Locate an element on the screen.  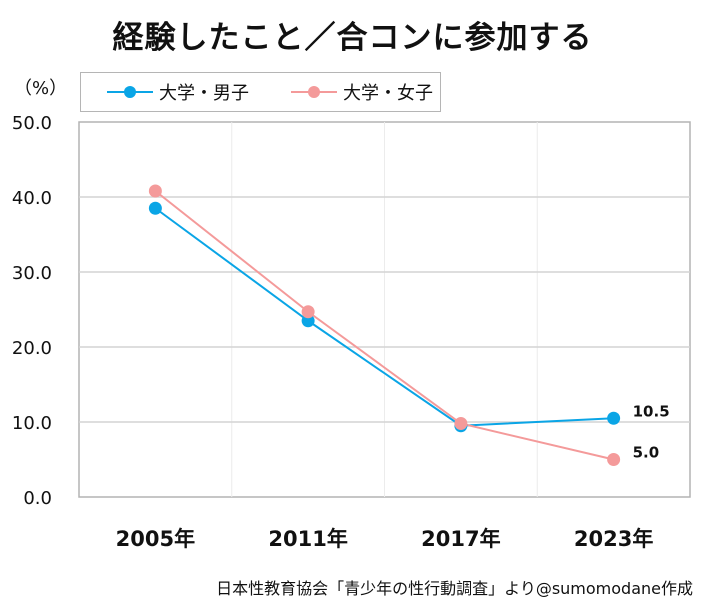
legend-item-female: 大学・女子 is located at coordinates (362, 91).